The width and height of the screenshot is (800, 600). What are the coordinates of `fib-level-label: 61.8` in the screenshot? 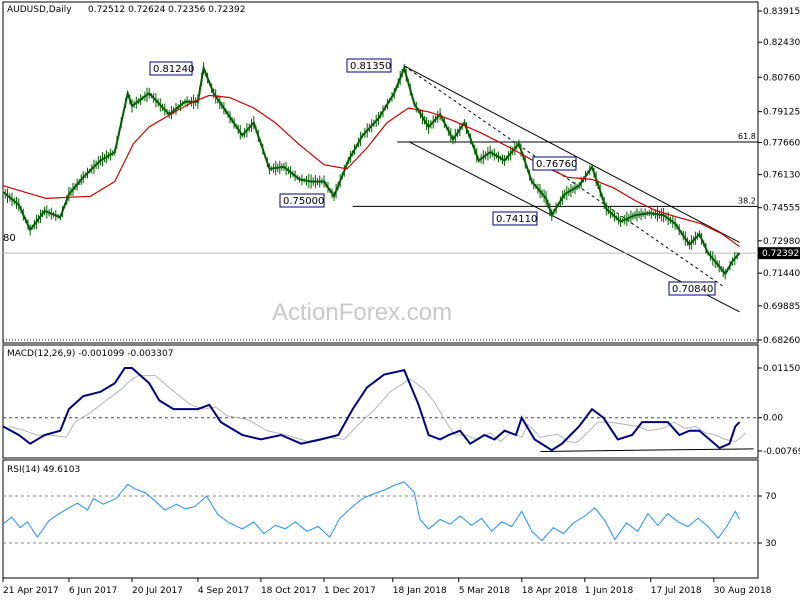 It's located at (747, 136).